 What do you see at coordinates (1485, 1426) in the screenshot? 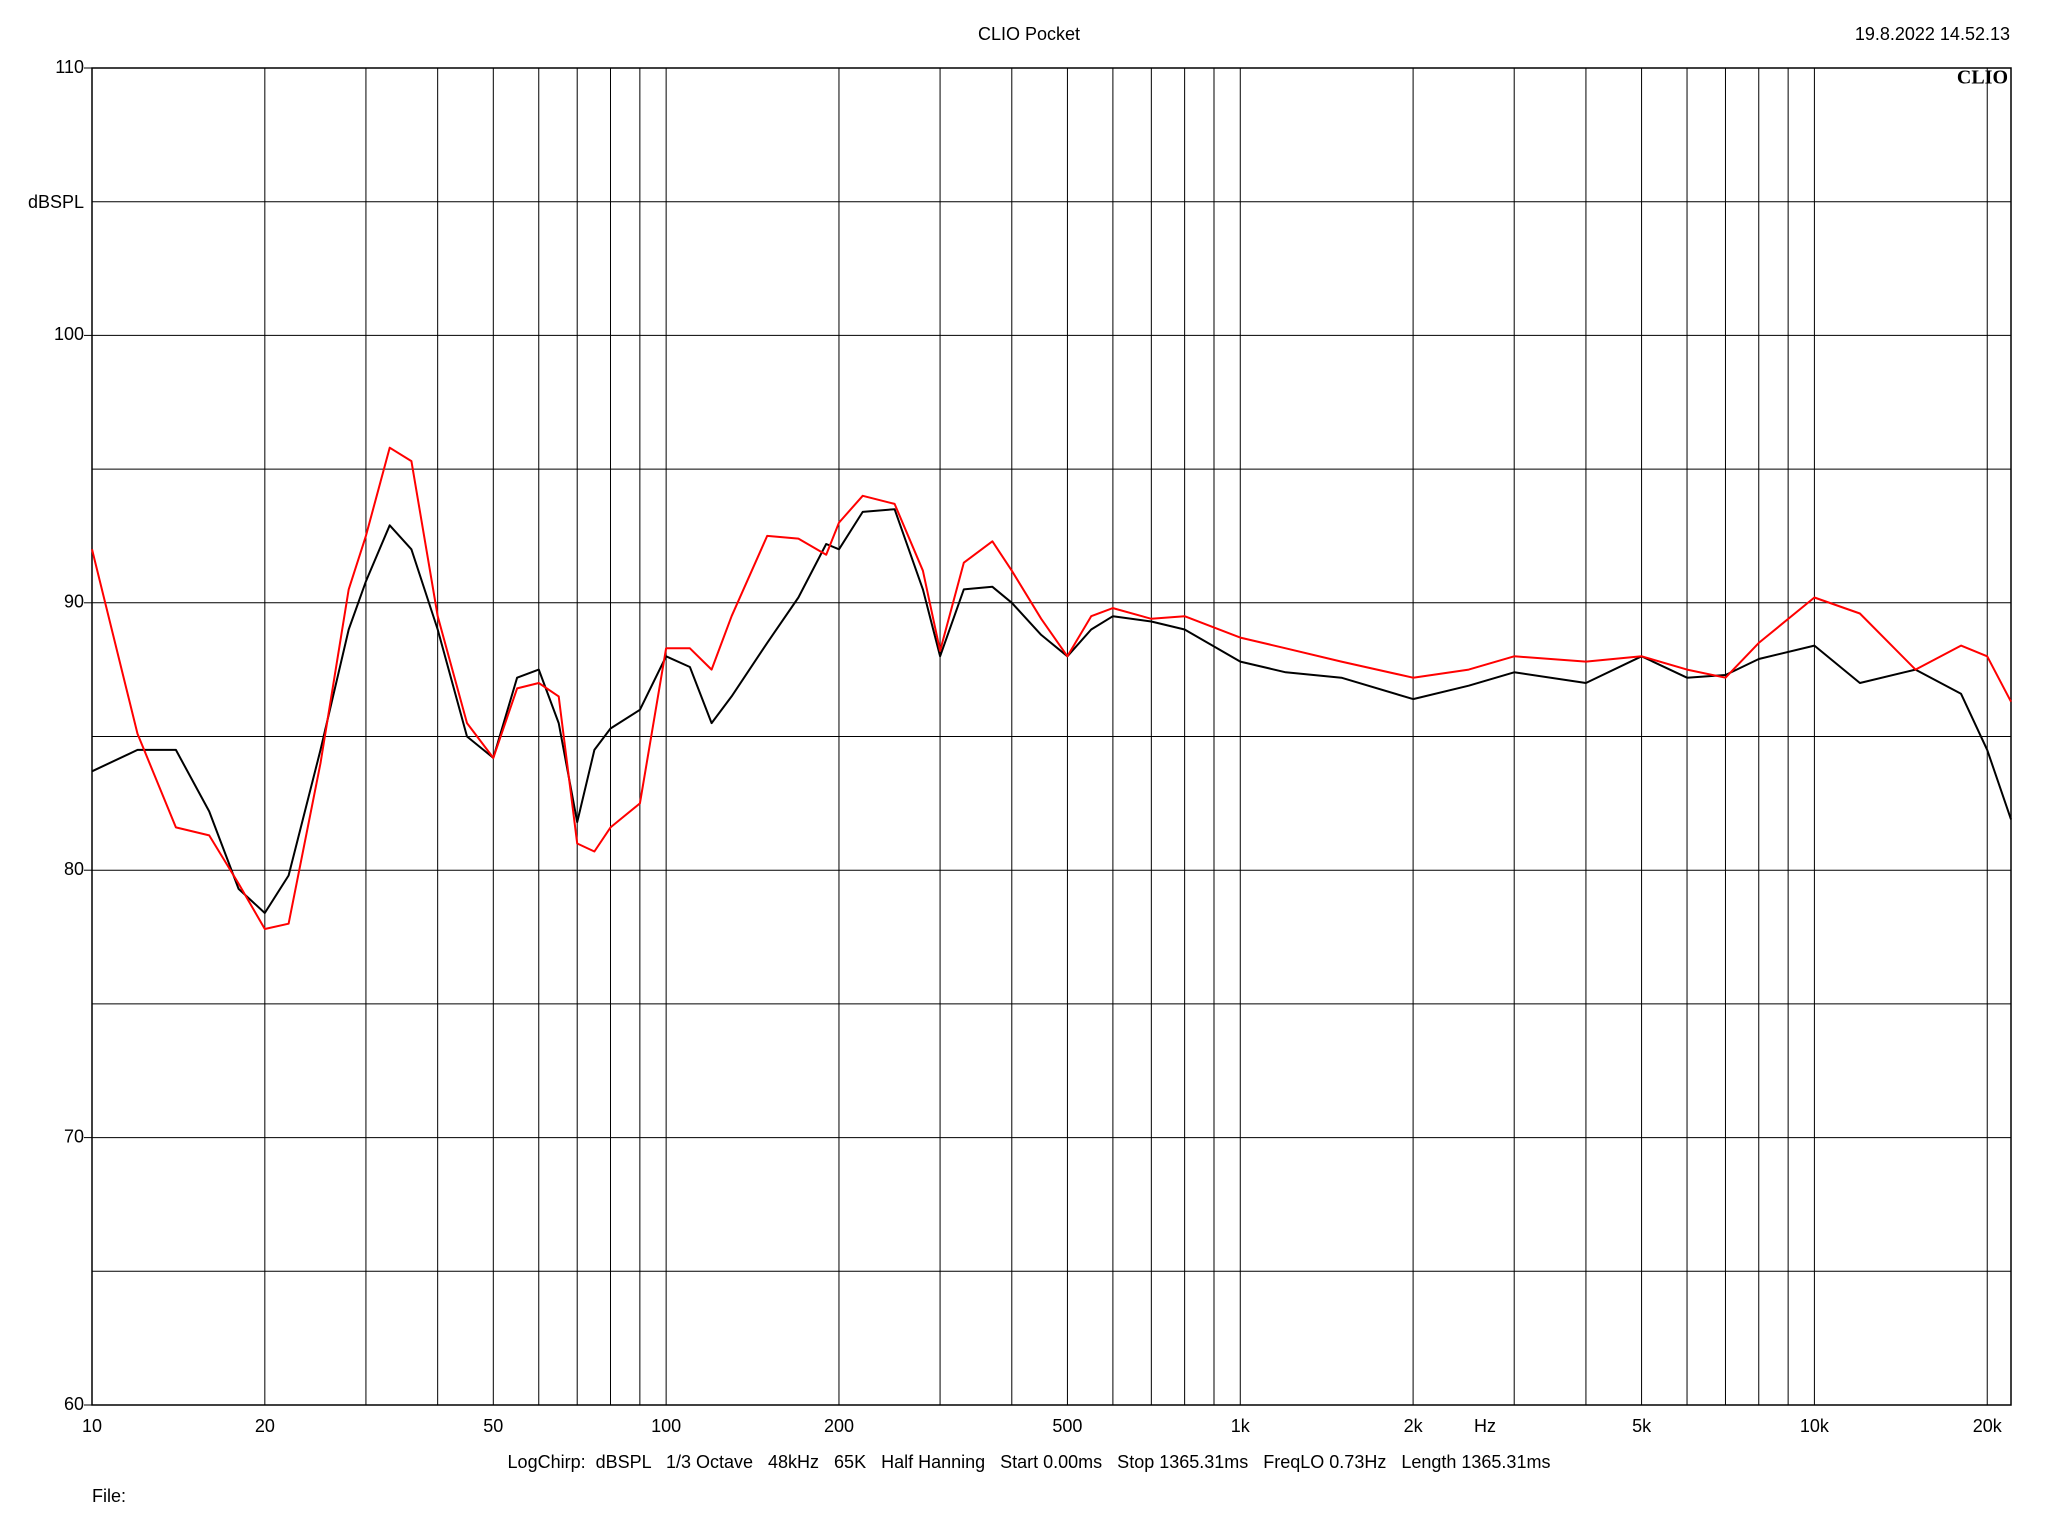
I see `x-axis-label: Hz` at bounding box center [1485, 1426].